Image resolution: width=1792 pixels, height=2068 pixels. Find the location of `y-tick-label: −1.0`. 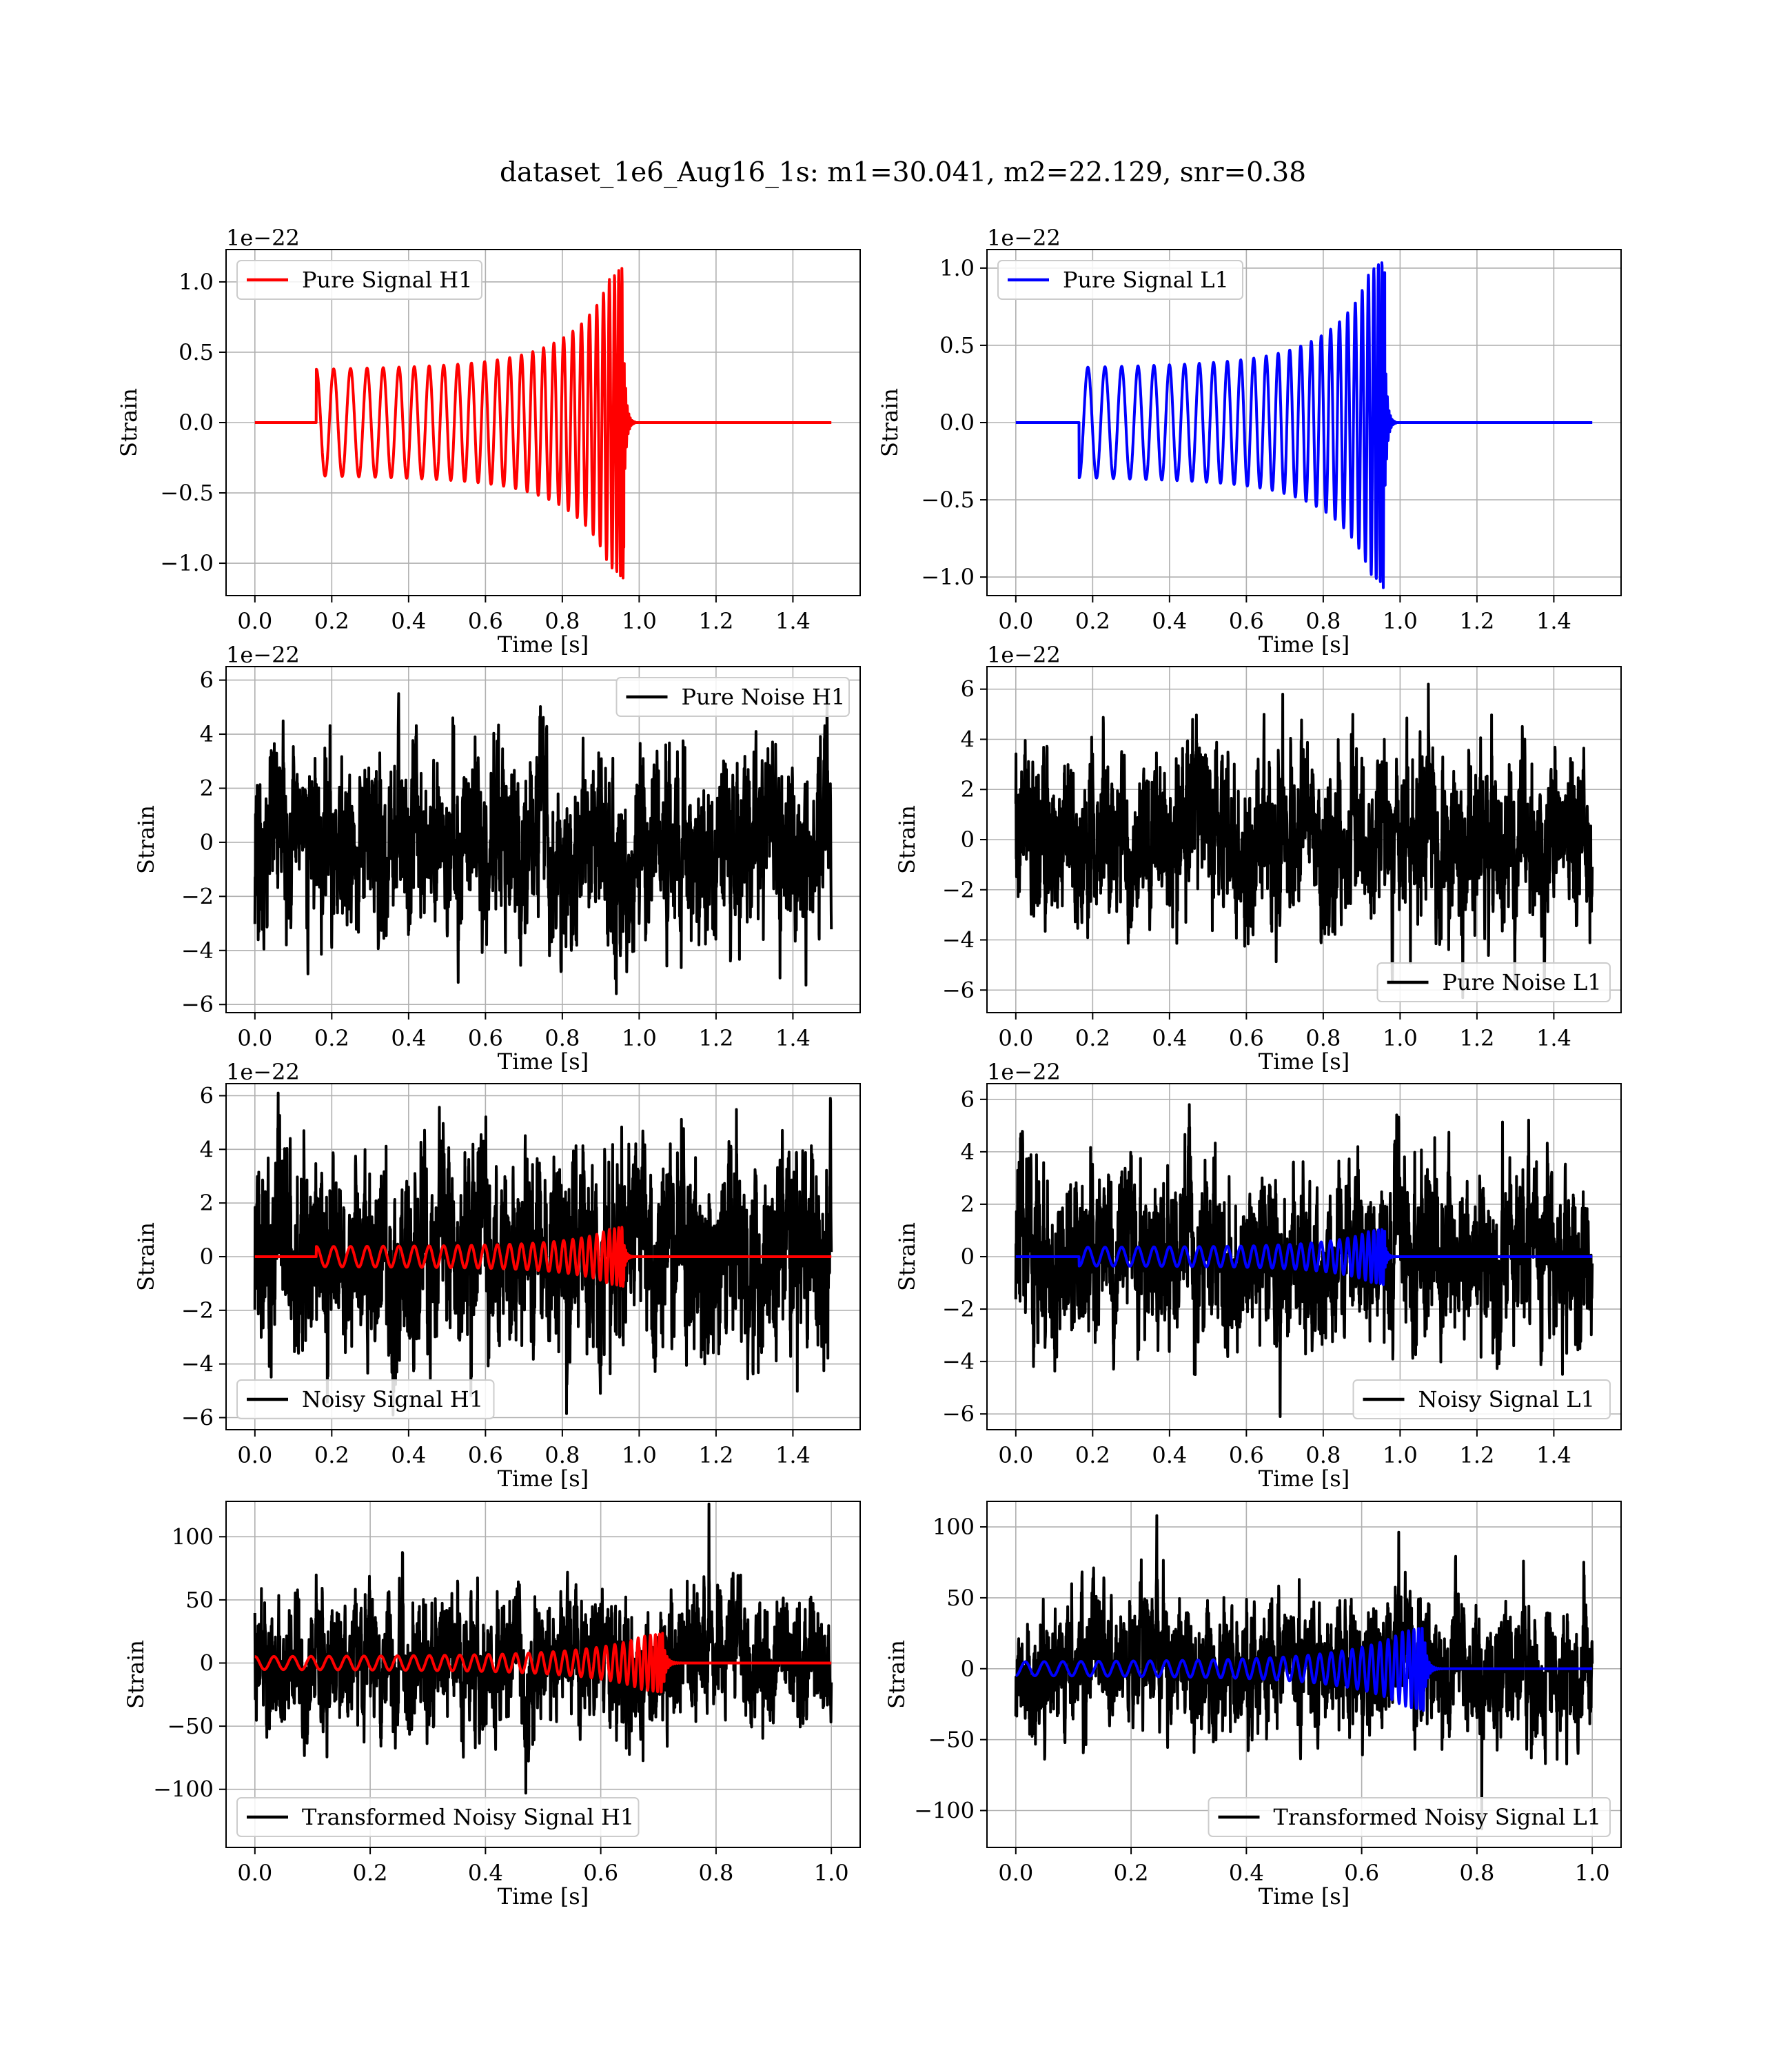

y-tick-label: −1.0 is located at coordinates (948, 577).